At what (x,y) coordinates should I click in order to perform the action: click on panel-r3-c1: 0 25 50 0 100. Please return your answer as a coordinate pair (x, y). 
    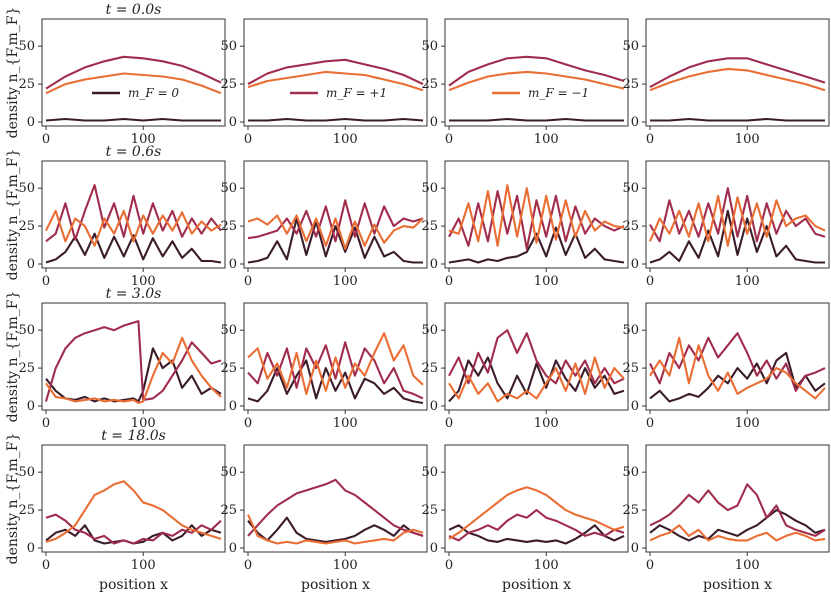
    Looking at the image, I should click on (324, 508).